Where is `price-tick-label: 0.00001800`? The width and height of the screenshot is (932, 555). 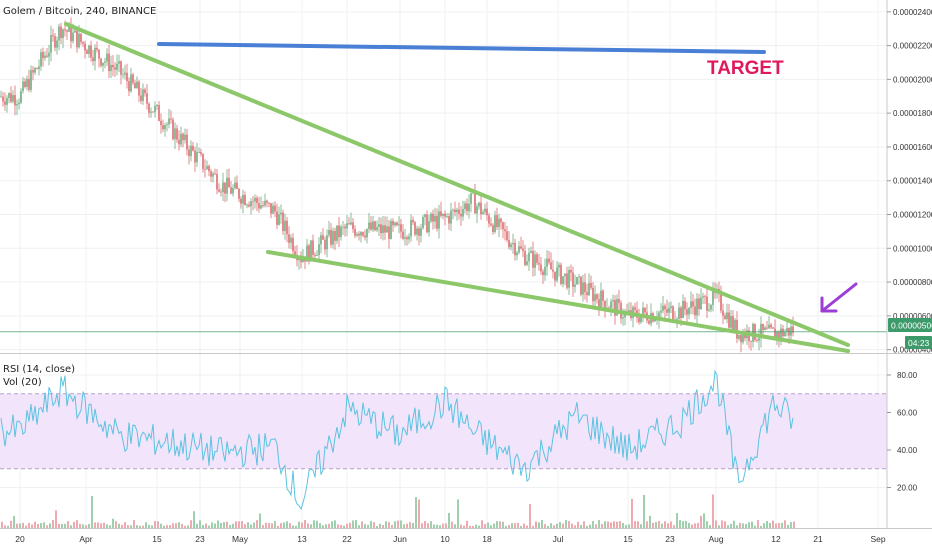 price-tick-label: 0.00001800 is located at coordinates (912, 113).